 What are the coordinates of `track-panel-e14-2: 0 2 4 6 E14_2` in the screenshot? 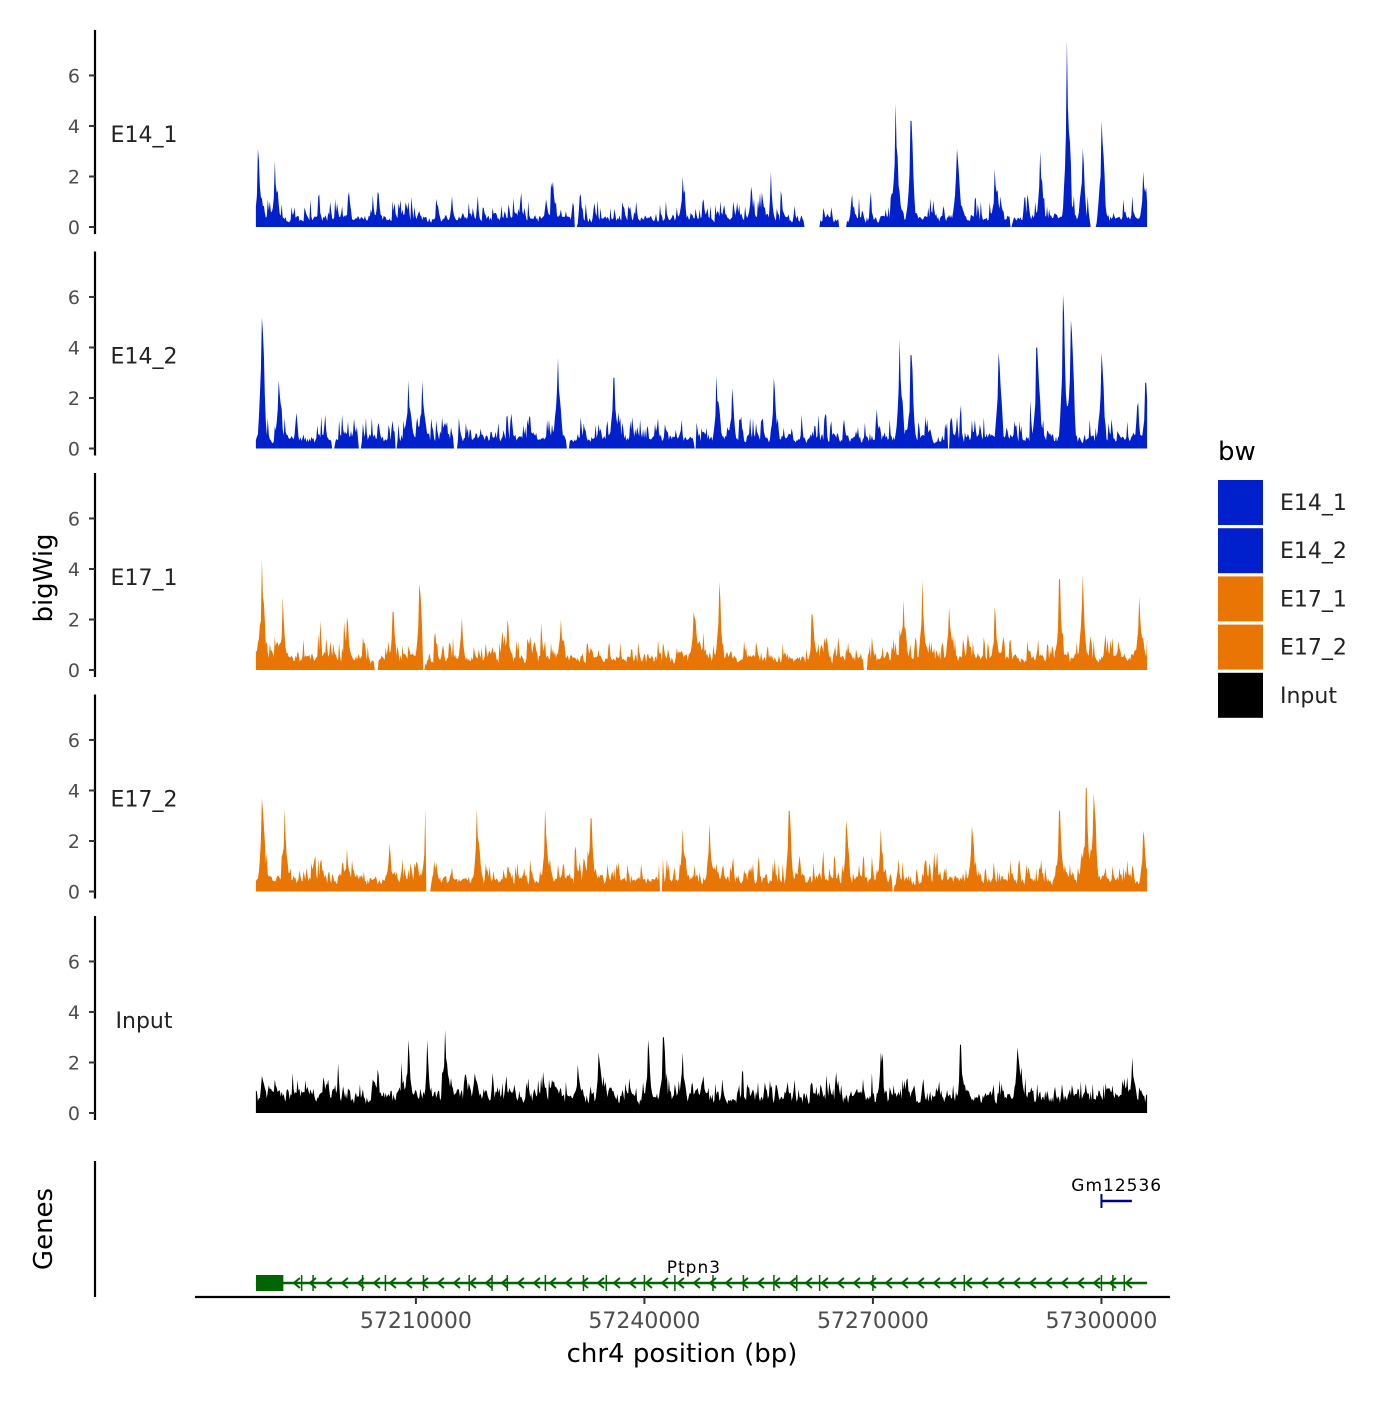 It's located at (608, 356).